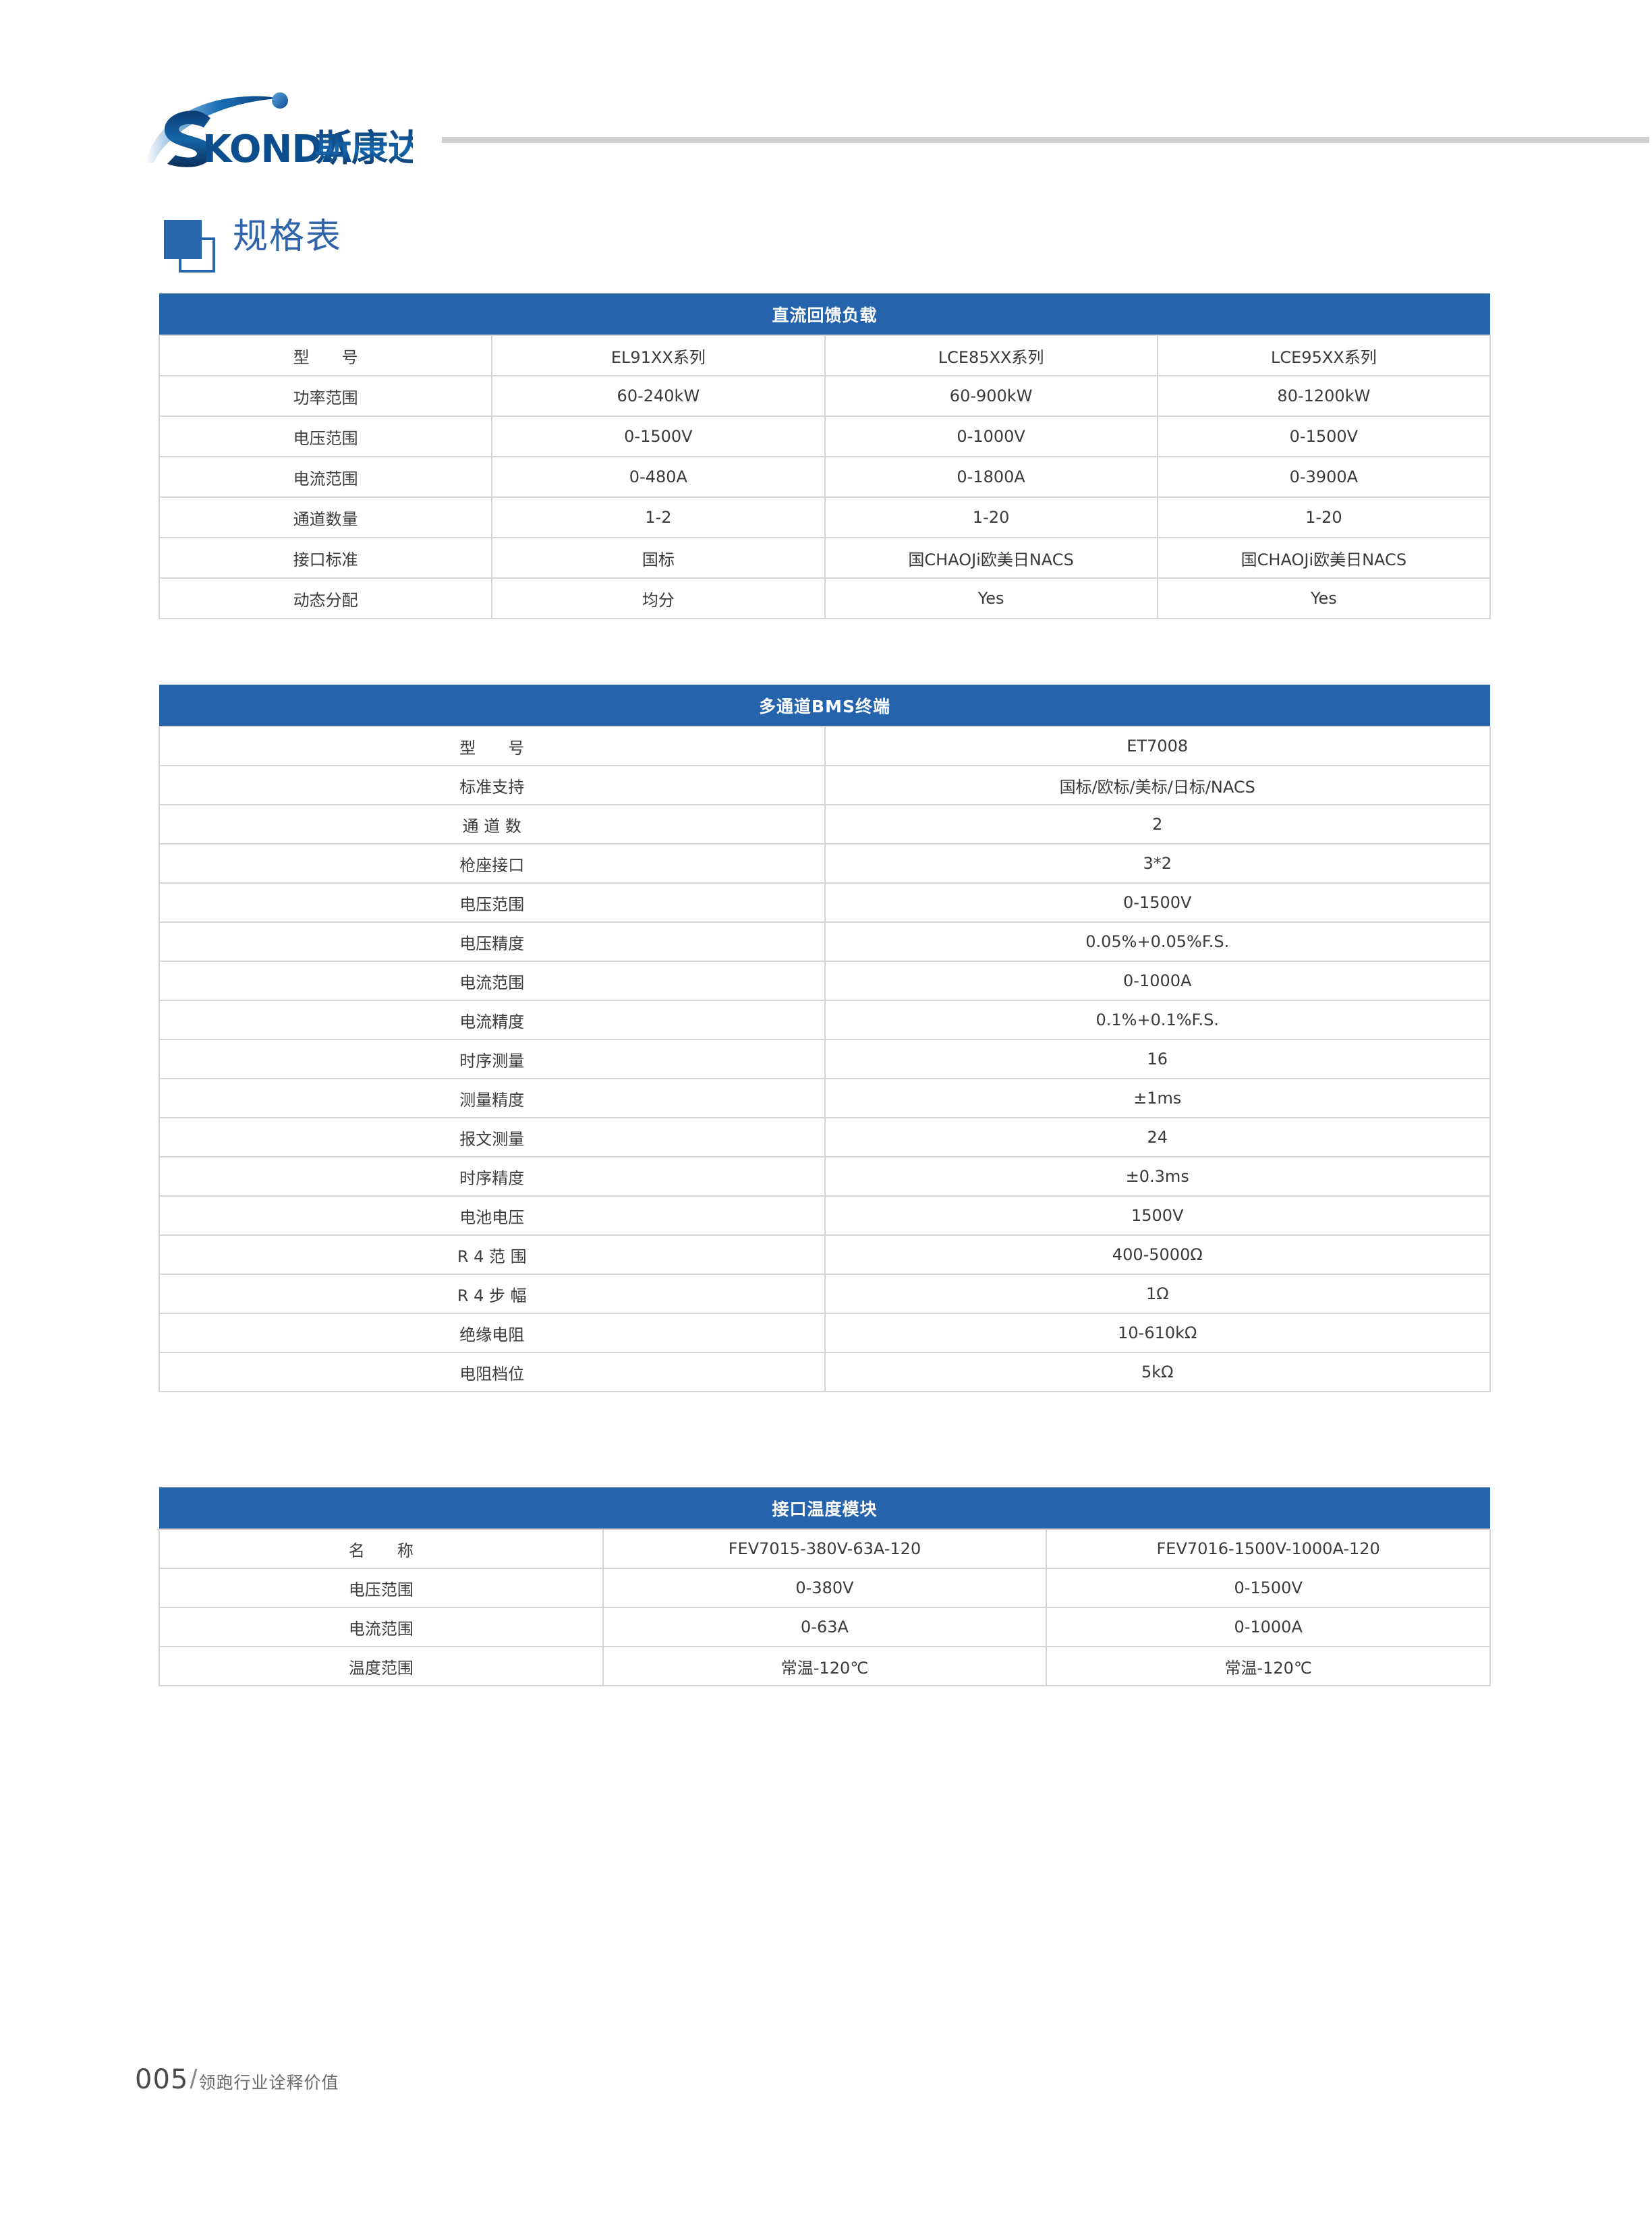  I want to click on row-value: 0.1%+0.1%F.S., so click(1157, 1020).